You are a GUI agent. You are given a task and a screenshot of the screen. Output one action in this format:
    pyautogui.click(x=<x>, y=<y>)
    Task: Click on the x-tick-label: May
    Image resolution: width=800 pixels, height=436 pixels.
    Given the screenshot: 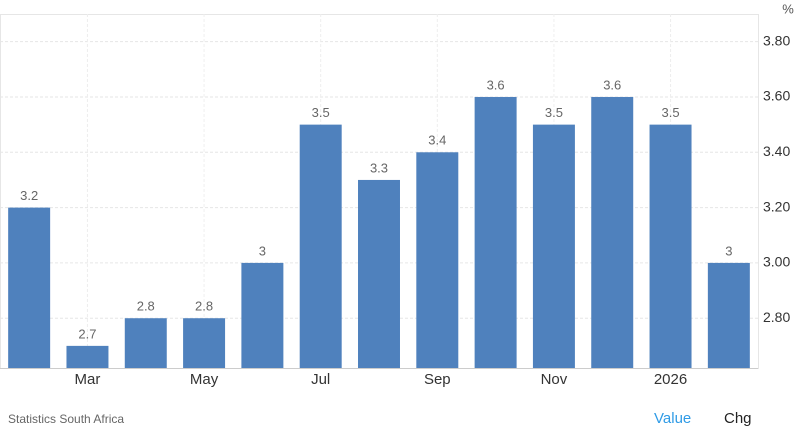 What is the action you would take?
    pyautogui.click(x=204, y=379)
    